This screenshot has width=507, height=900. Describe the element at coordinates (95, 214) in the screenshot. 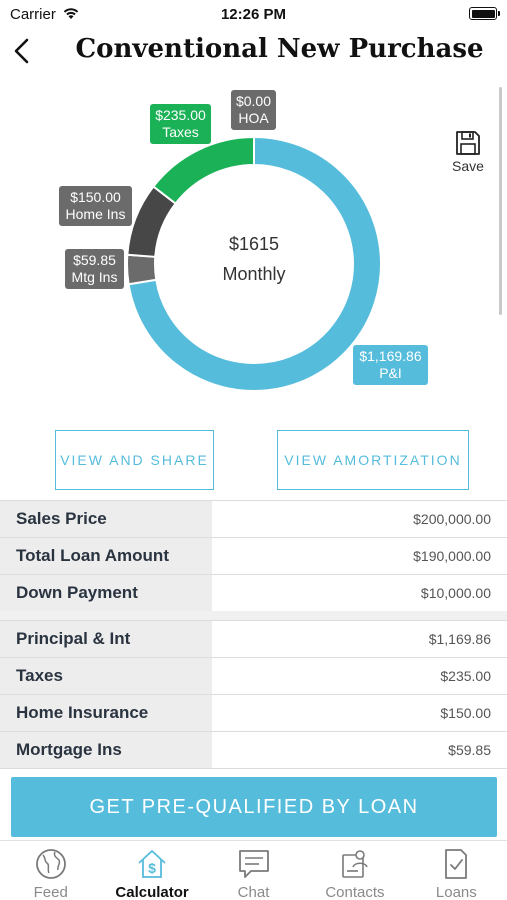

I see `callout-home-ins-label: Home Ins` at that location.